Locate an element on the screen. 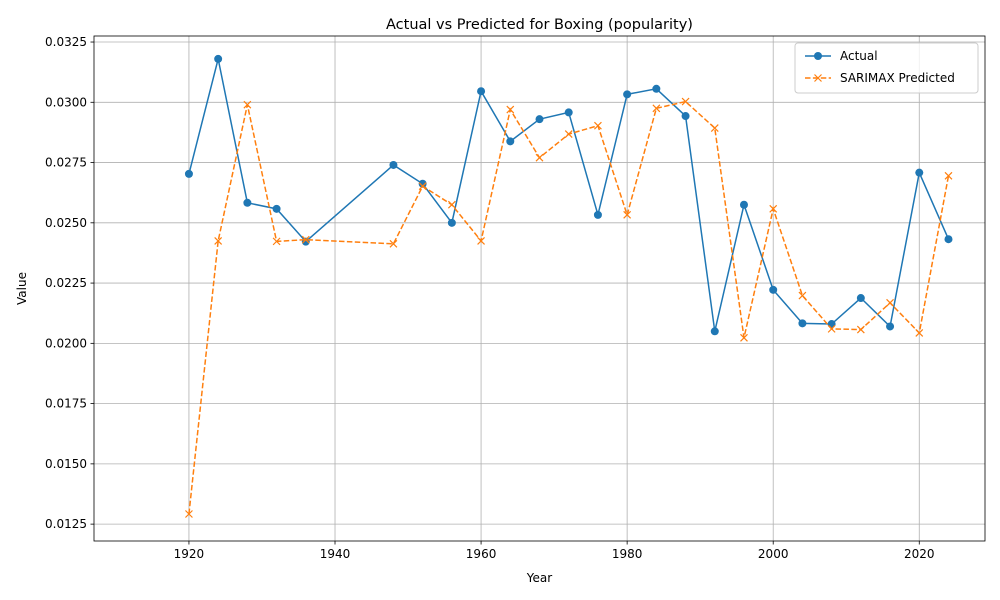  x-tick-label: 1920 is located at coordinates (189, 554).